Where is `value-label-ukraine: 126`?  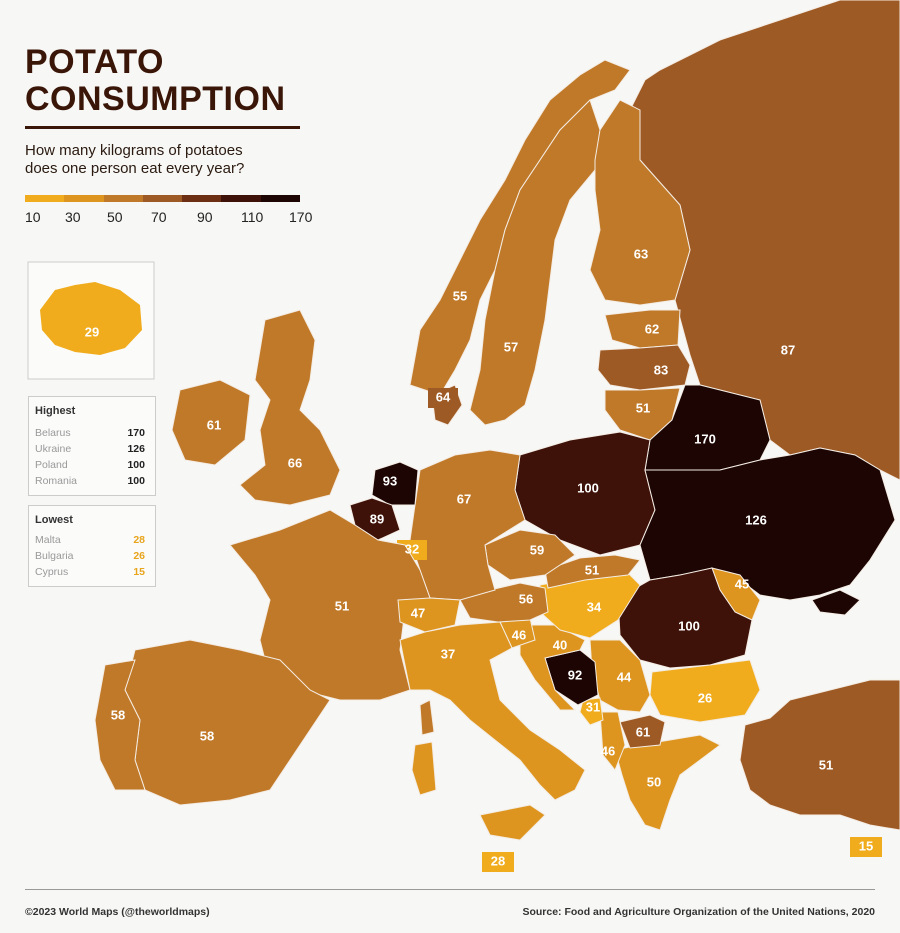
value-label-ukraine: 126 is located at coordinates (756, 519).